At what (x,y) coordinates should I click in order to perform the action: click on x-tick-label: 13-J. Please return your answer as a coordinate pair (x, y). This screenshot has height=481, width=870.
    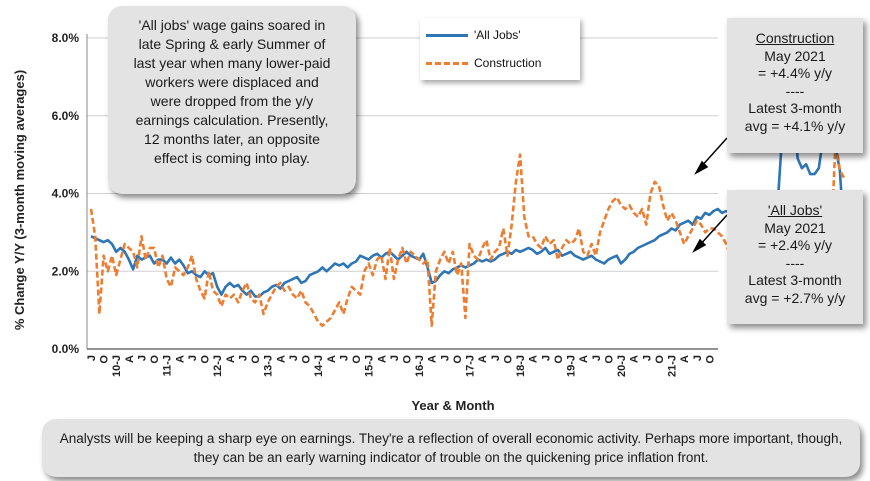
    Looking at the image, I should click on (269, 366).